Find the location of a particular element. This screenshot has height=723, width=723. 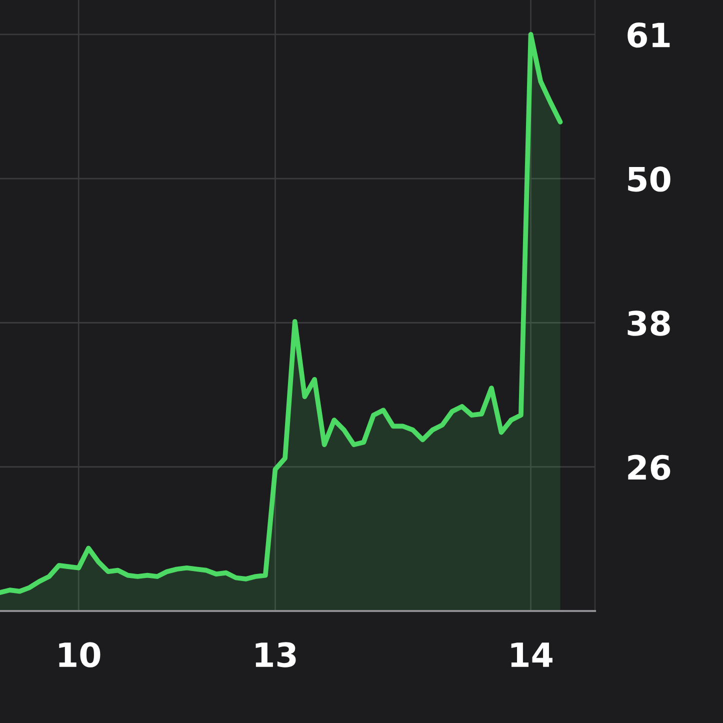

y-tick-label: 61 is located at coordinates (649, 35).